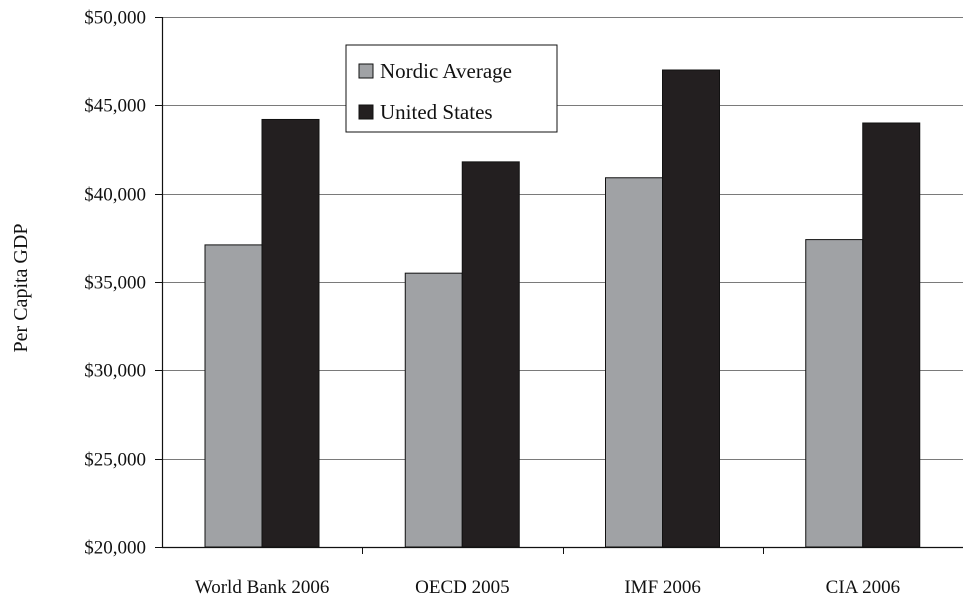 The height and width of the screenshot is (603, 963). What do you see at coordinates (21, 288) in the screenshot?
I see `y-axis-title: Per Capita GDP` at bounding box center [21, 288].